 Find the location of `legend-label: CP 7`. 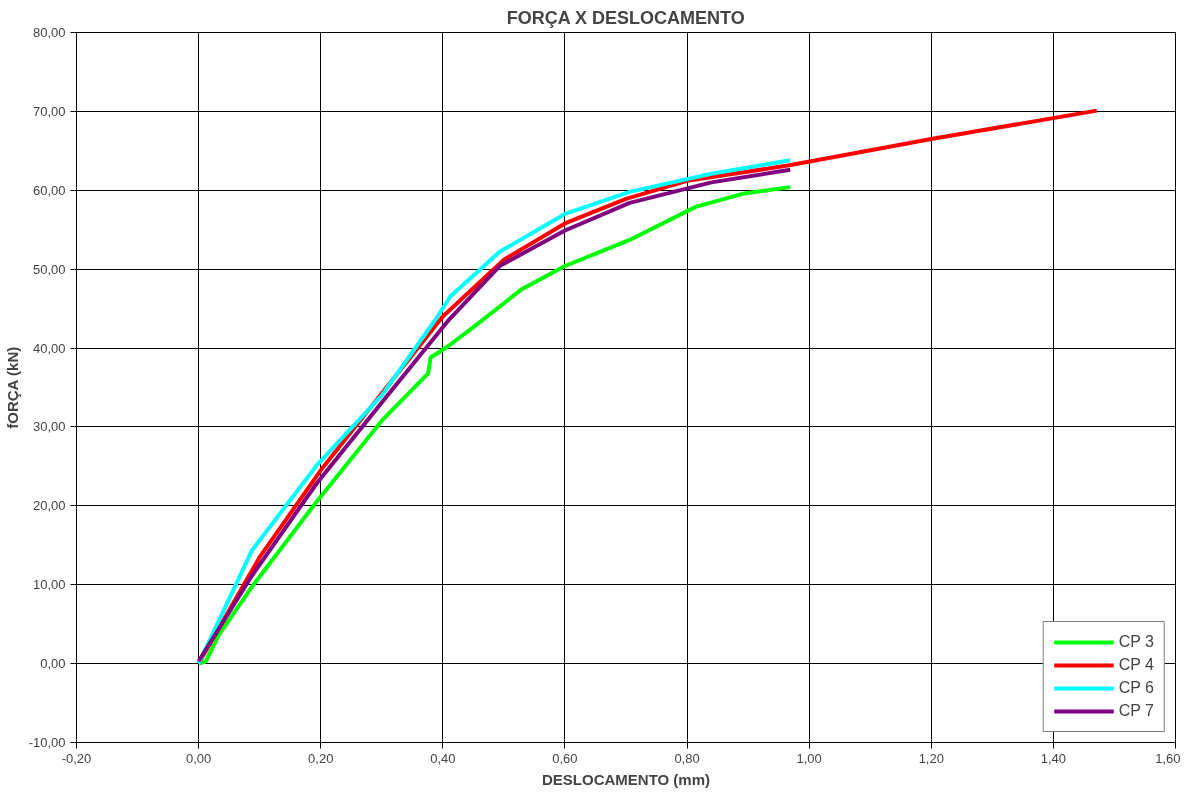

legend-label: CP 7 is located at coordinates (1136, 711).